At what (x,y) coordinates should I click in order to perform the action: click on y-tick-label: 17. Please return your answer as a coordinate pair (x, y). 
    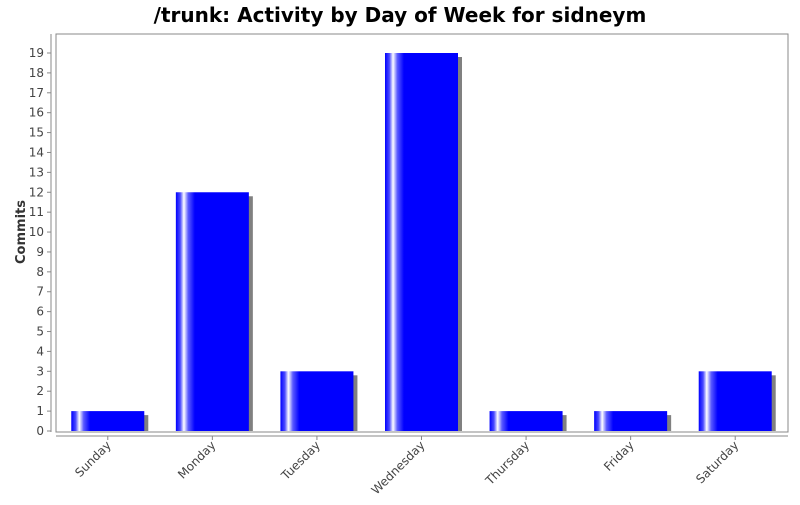
    Looking at the image, I should click on (36, 93).